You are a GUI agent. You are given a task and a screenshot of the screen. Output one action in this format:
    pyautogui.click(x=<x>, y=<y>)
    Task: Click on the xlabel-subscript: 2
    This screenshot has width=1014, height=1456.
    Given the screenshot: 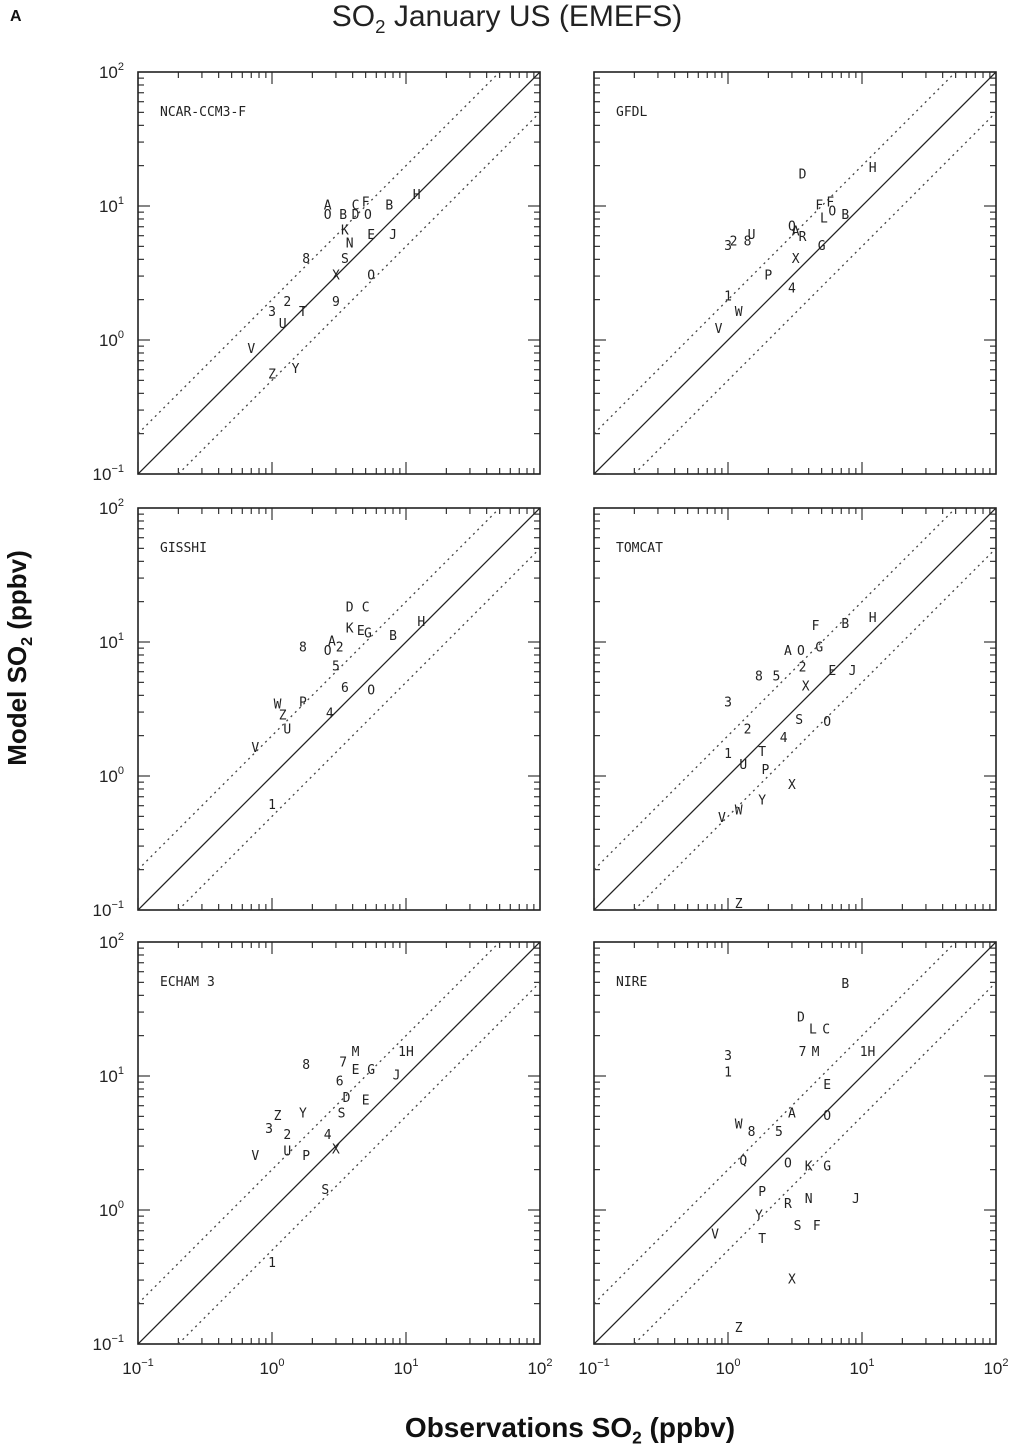 What is the action you would take?
    pyautogui.click(x=637, y=1437)
    